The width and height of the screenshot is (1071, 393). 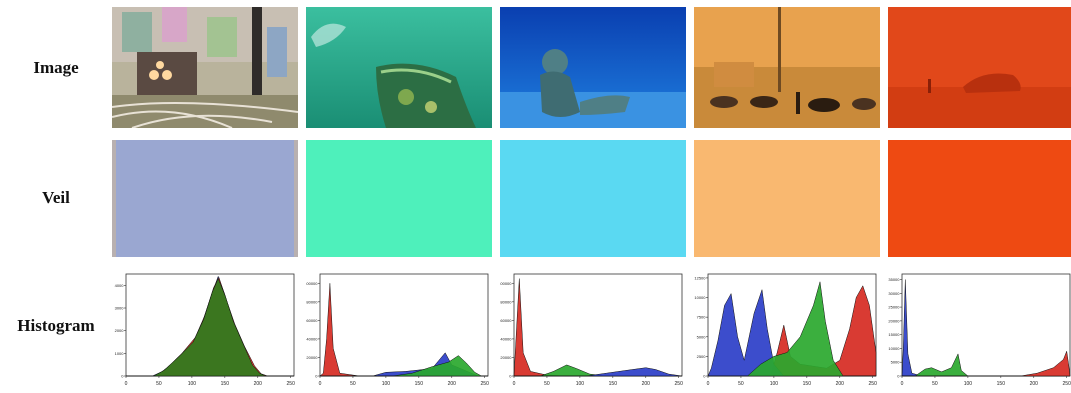 What do you see at coordinates (120, 308) in the screenshot?
I see `y-tick-label: 3000` at bounding box center [120, 308].